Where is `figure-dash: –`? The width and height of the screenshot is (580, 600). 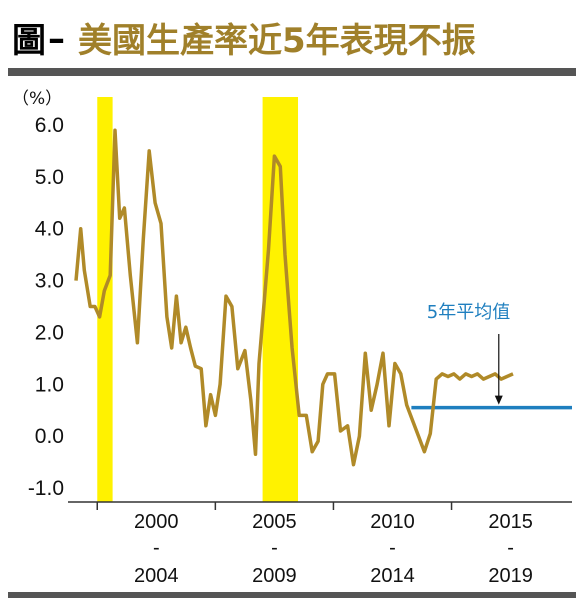
figure-dash: – is located at coordinates (56, 39).